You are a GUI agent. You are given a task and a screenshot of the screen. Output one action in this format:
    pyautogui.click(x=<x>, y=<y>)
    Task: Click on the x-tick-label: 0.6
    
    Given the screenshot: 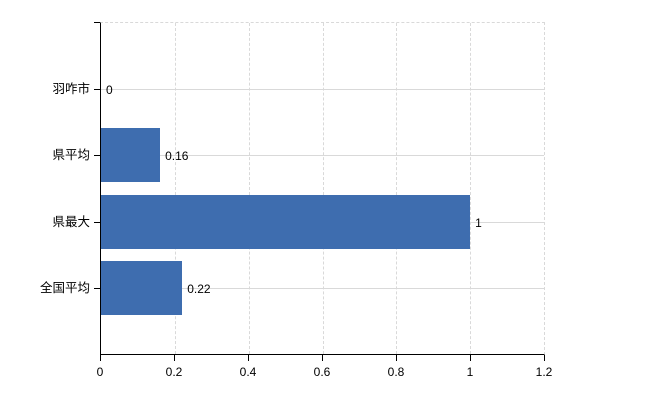 What is the action you would take?
    pyautogui.click(x=322, y=372)
    